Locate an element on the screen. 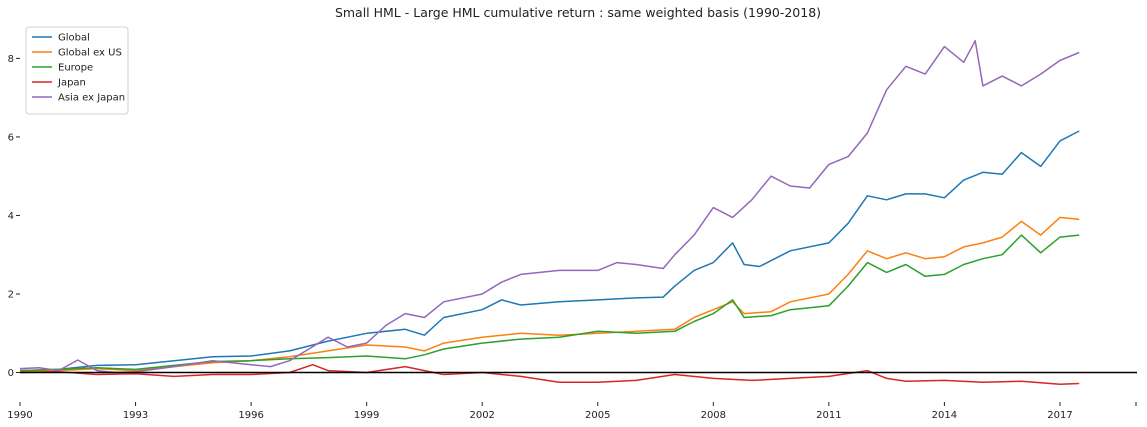  y-tick-label: 2 is located at coordinates (11, 294).